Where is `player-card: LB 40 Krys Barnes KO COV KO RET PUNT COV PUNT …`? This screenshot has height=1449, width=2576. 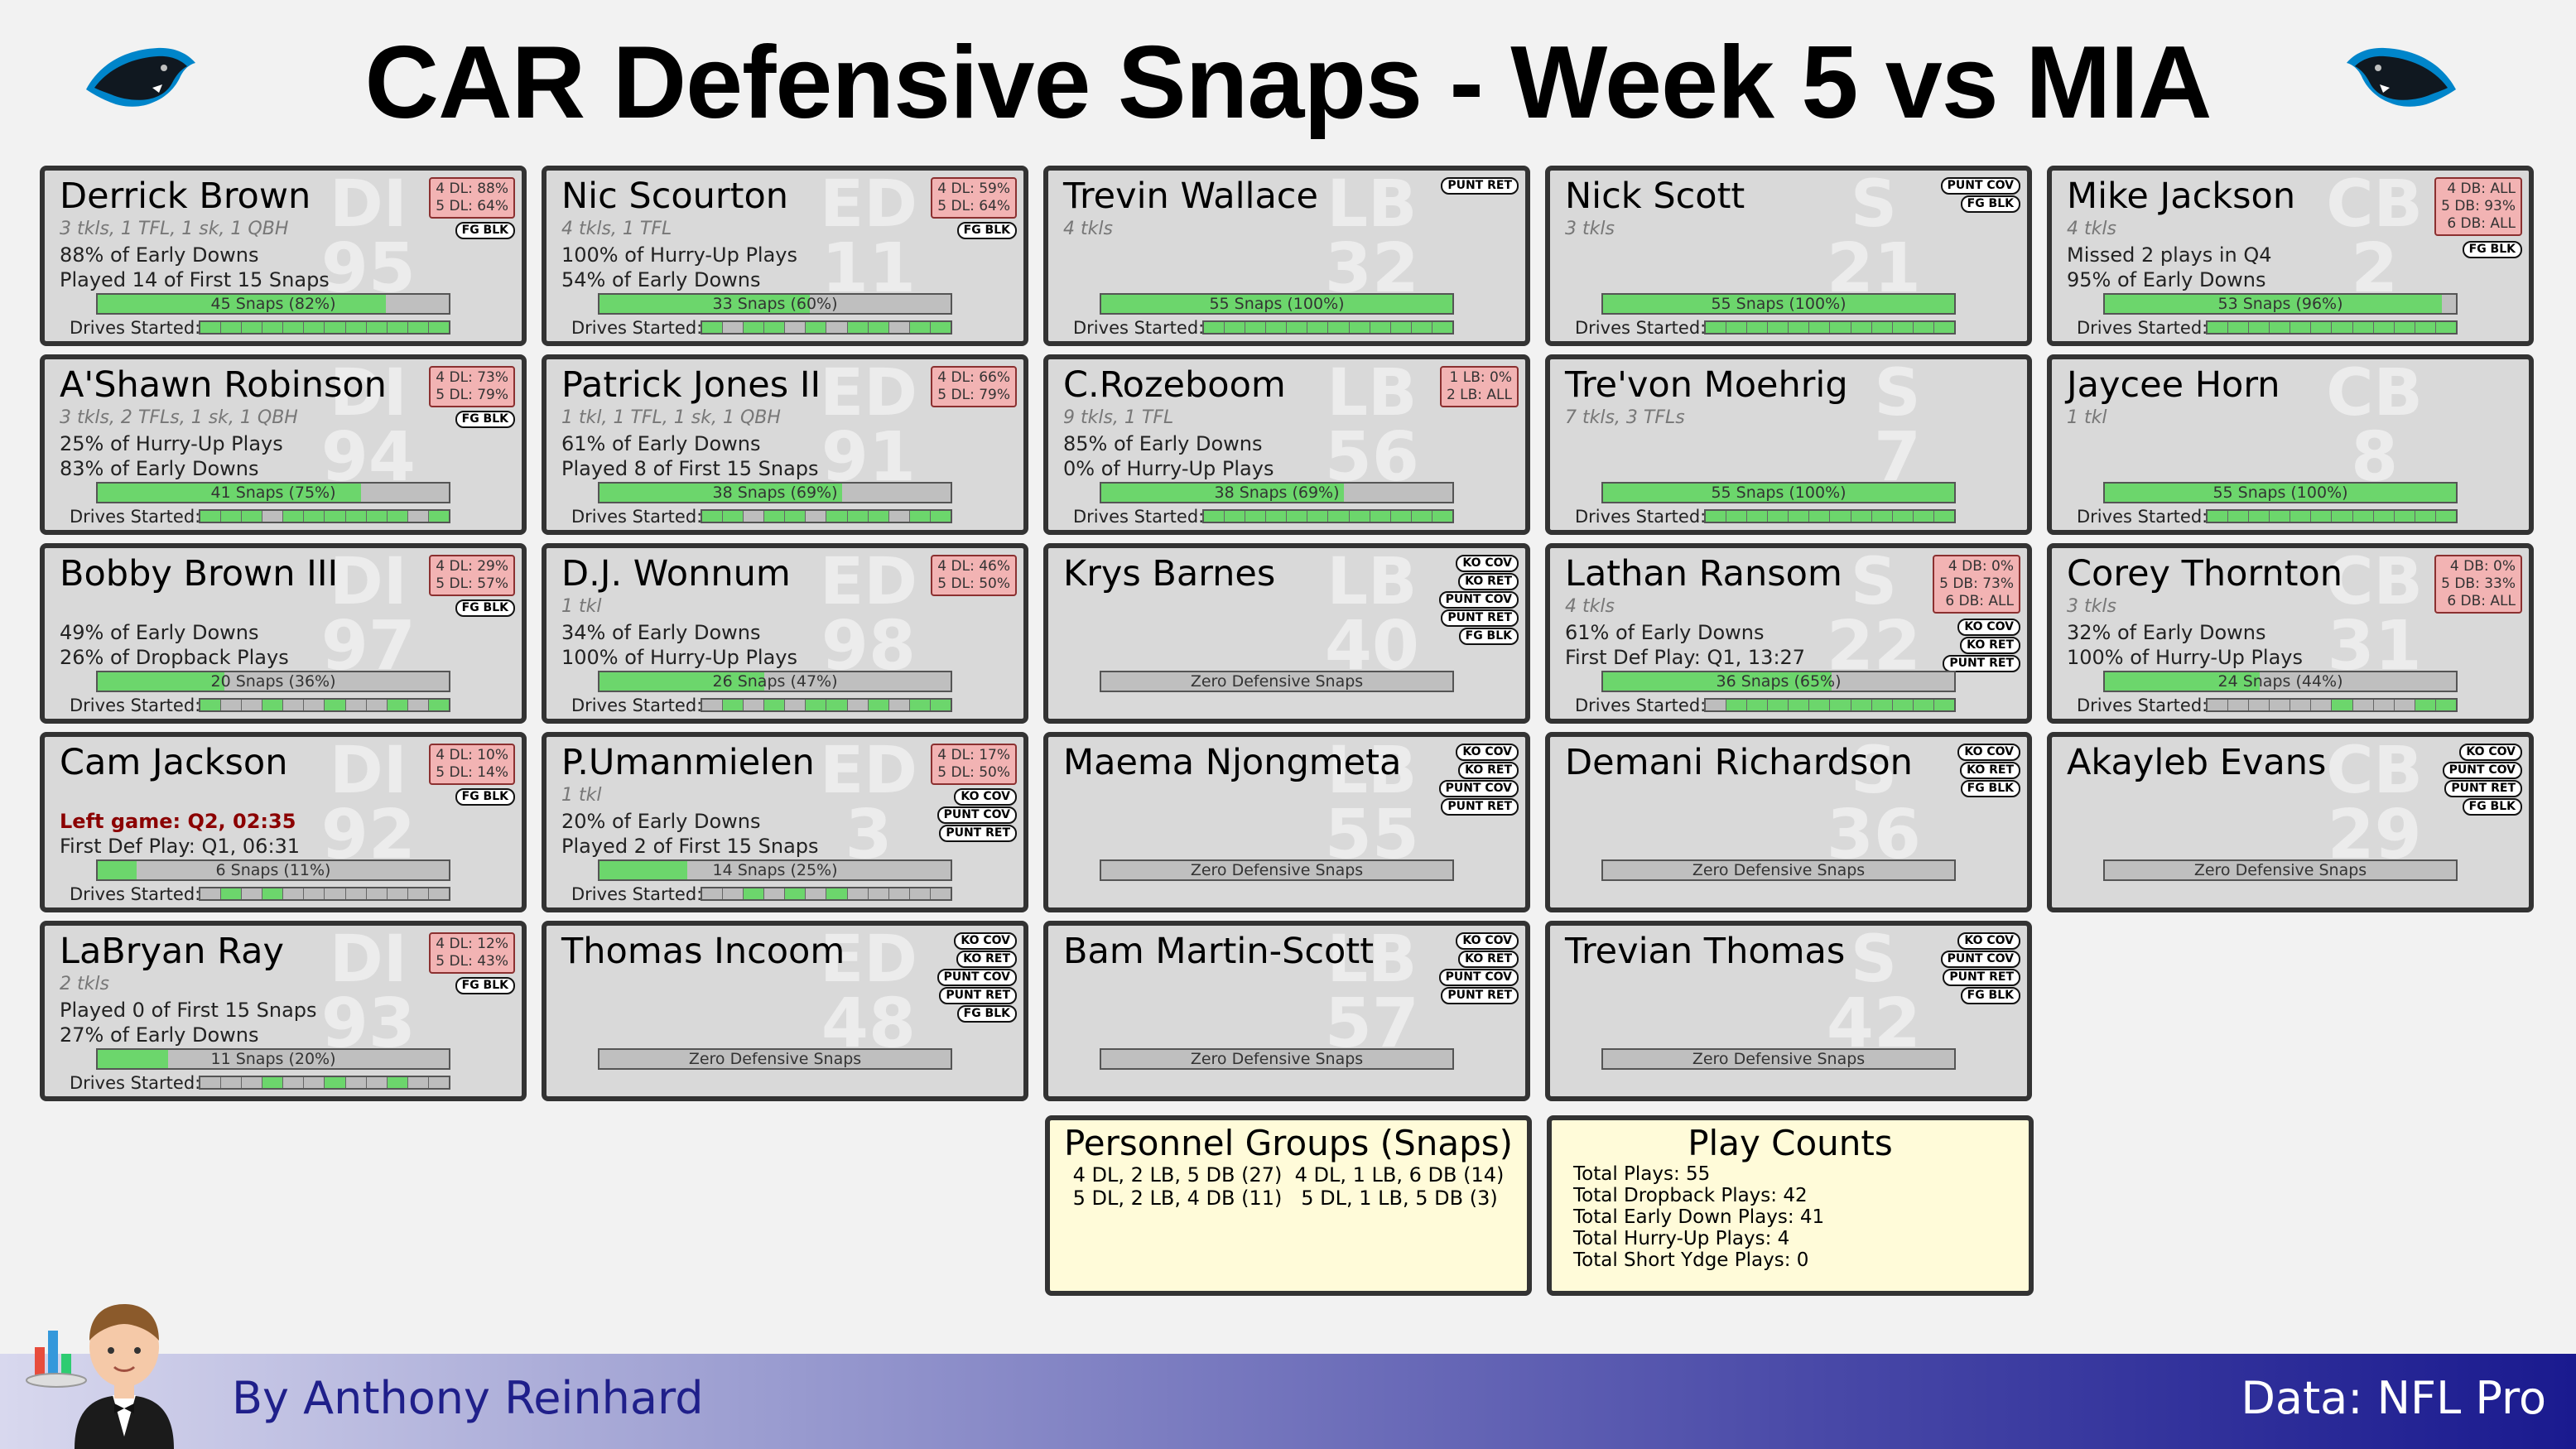
player-card: LB 40 Krys Barnes KO COV KO RET PUNT COV PUNT … is located at coordinates (1286, 633).